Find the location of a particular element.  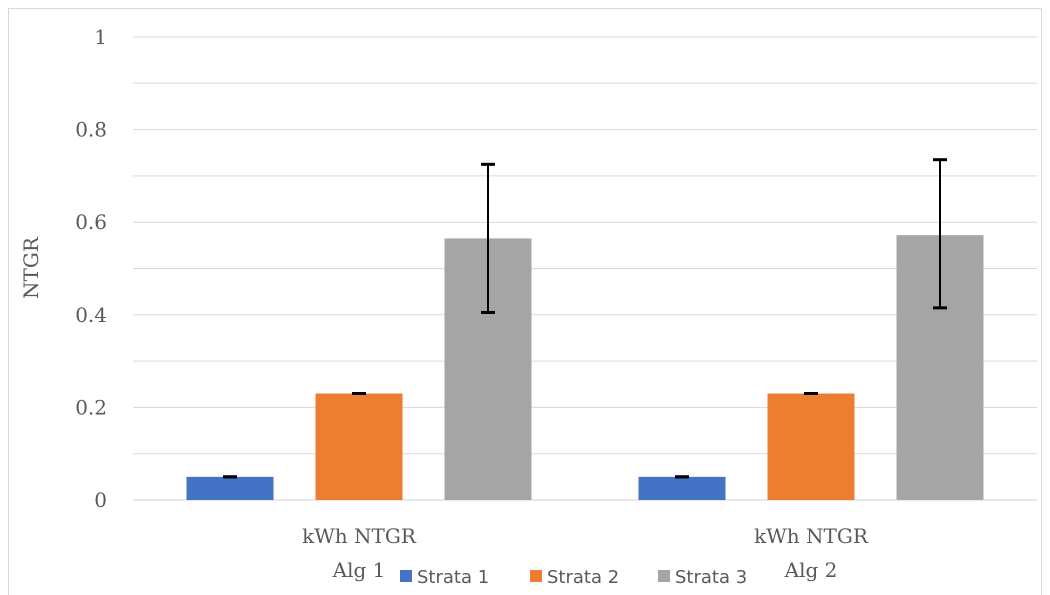

x-category-label: Alg 1 is located at coordinates (359, 570).